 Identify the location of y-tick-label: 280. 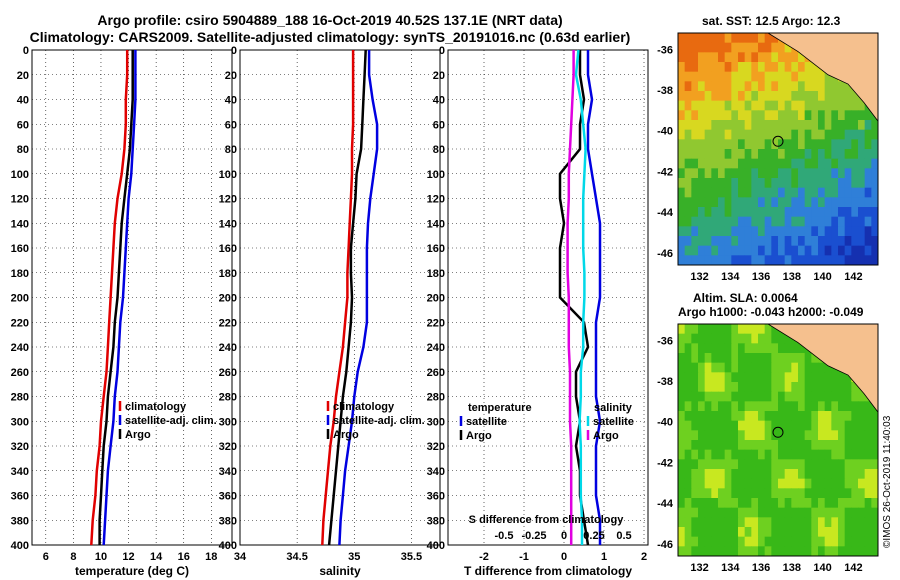
(20, 398).